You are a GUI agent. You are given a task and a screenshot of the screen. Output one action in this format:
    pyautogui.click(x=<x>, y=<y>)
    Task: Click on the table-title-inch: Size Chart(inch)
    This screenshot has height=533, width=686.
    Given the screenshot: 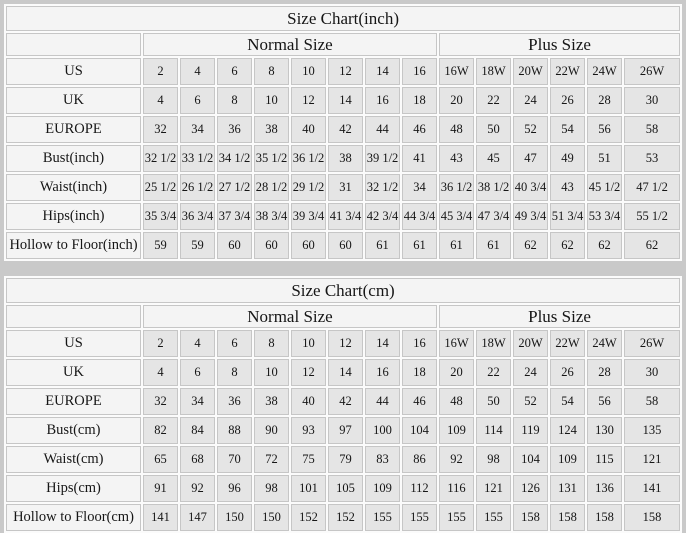 What is the action you would take?
    pyautogui.click(x=343, y=18)
    